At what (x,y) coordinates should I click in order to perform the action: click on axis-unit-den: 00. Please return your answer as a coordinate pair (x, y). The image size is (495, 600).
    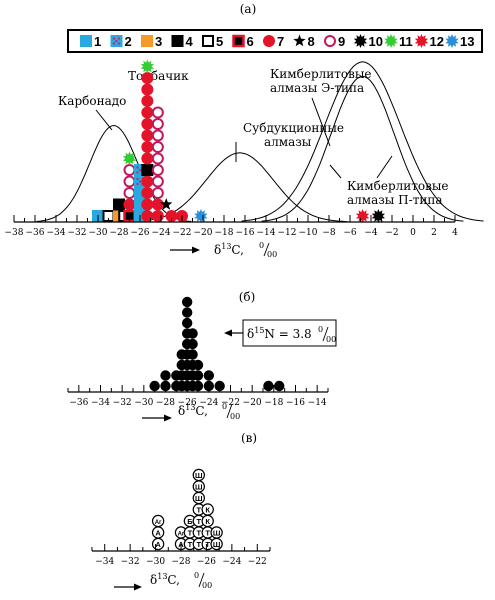
    Looking at the image, I should click on (272, 254).